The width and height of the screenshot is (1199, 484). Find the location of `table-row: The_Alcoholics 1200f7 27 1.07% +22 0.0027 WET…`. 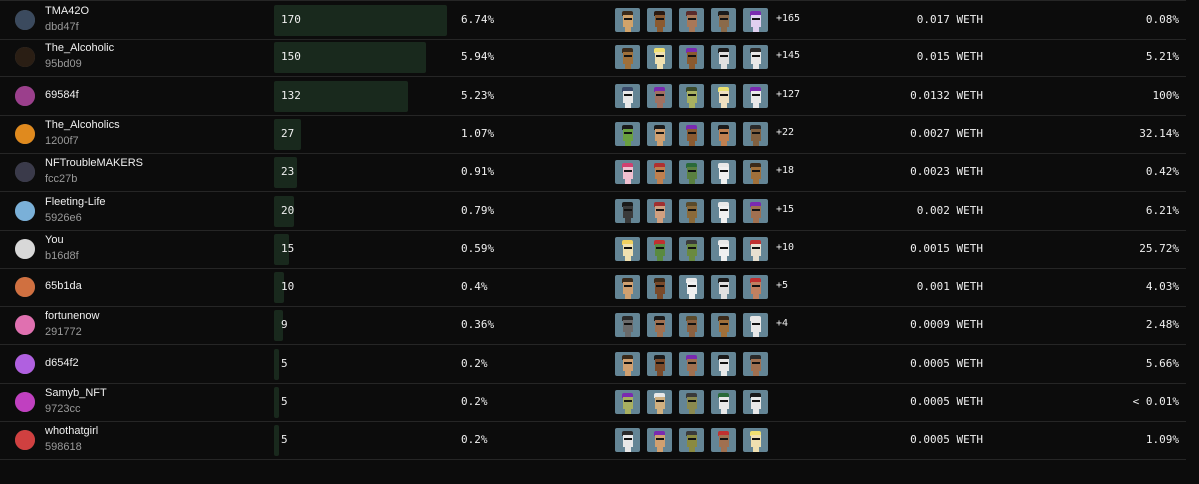

table-row: The_Alcoholics 1200f7 27 1.07% +22 0.0027 WET… is located at coordinates (593, 134).